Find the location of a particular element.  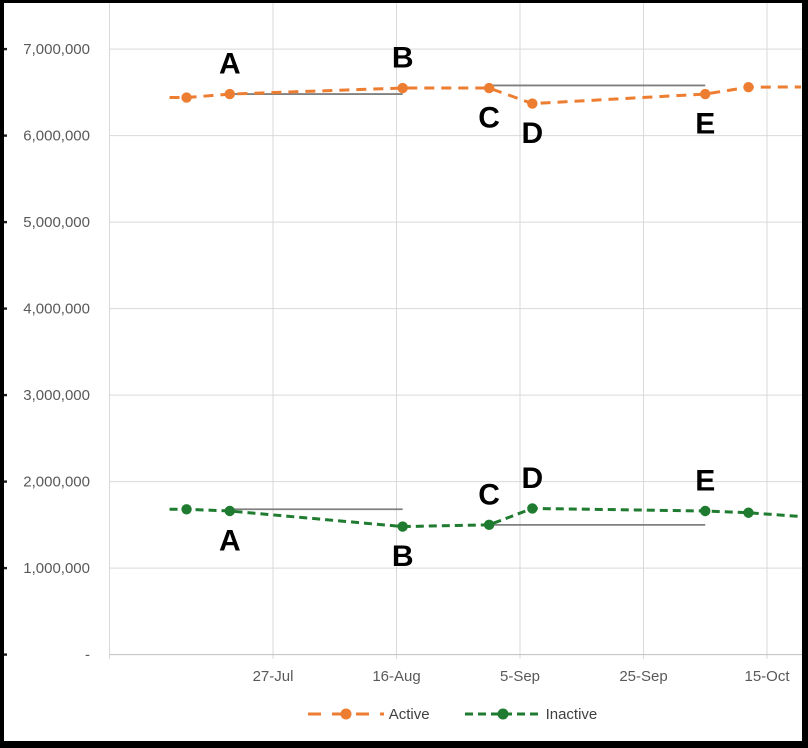

x-axis-tick-label: 16-Aug is located at coordinates (396, 676).